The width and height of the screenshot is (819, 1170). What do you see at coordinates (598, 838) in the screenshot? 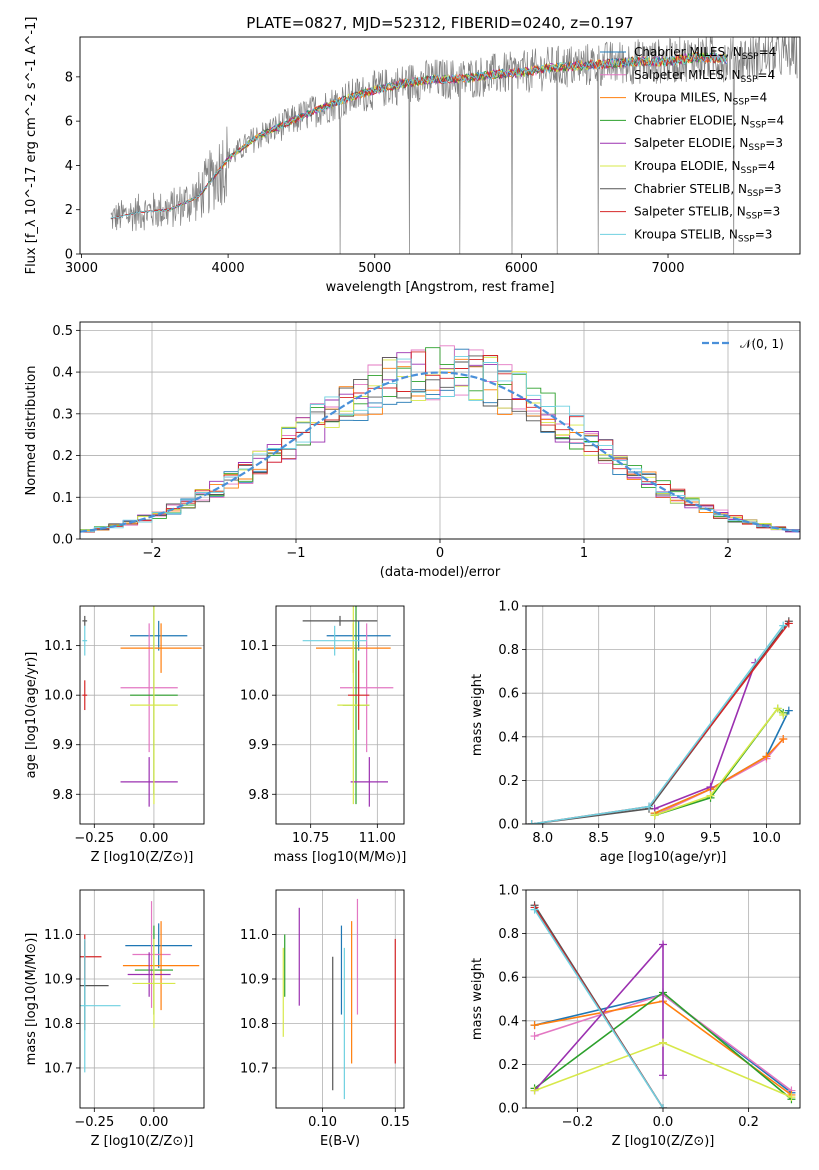
I see `x-tick-label: 8.5` at bounding box center [598, 838].